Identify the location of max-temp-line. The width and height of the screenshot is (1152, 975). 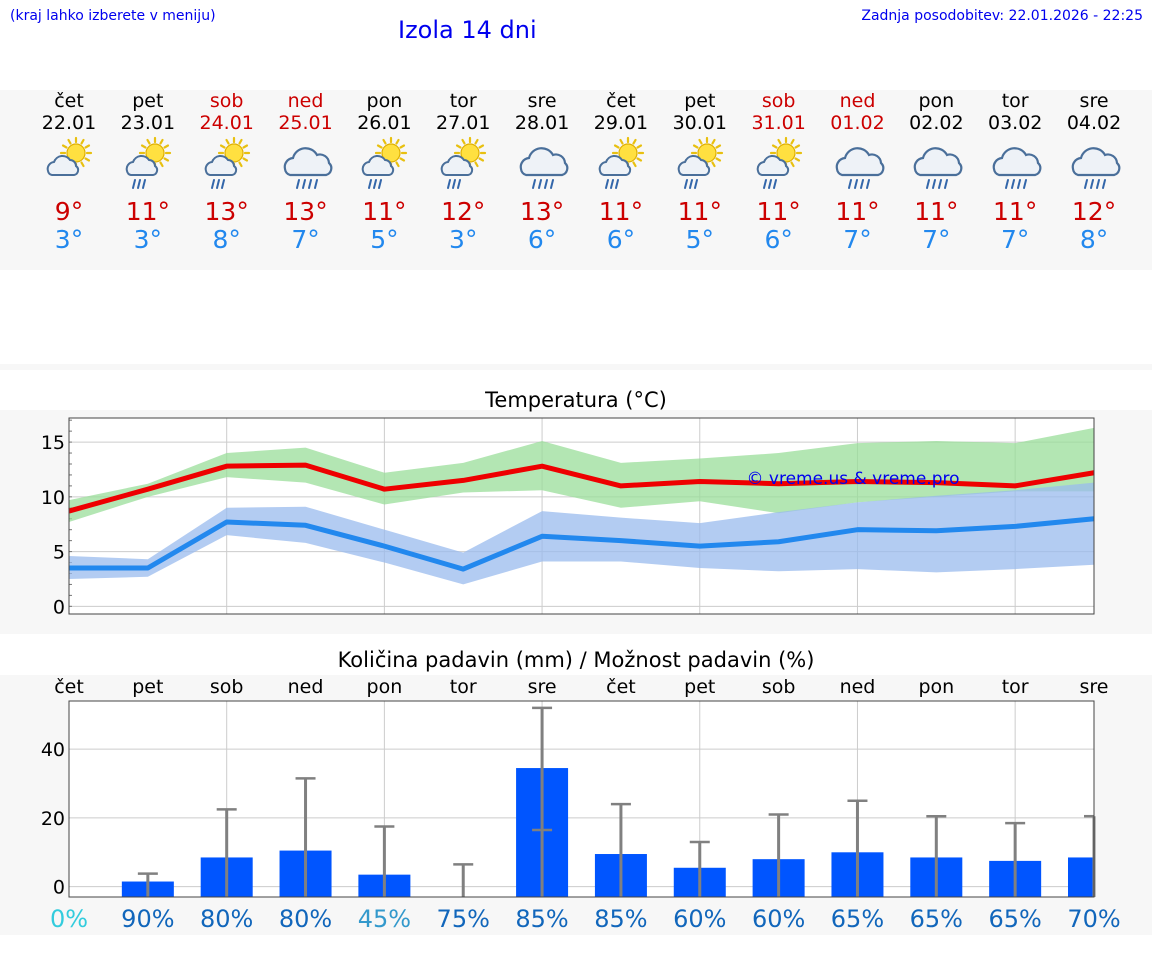
(581, 488).